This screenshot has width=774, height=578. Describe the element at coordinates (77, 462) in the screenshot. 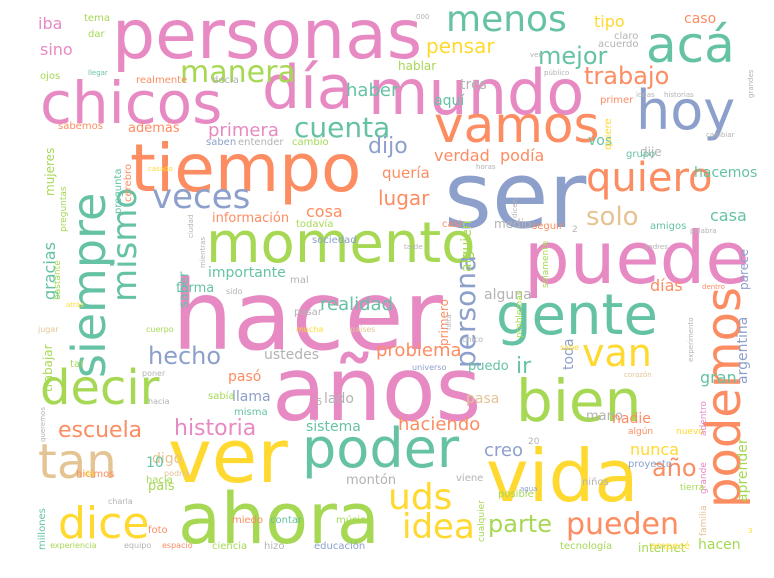

I see `word: tan` at that location.